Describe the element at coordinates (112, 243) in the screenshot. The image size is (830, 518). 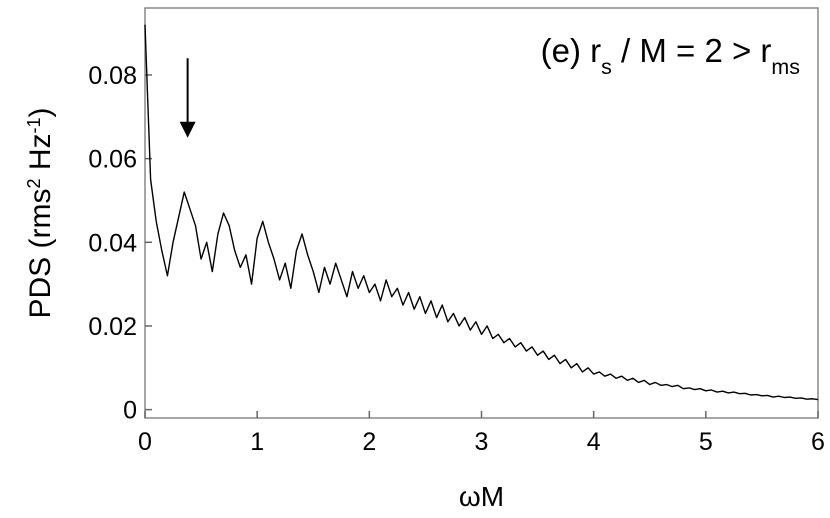
I see `y-tick-label: 0.04` at that location.